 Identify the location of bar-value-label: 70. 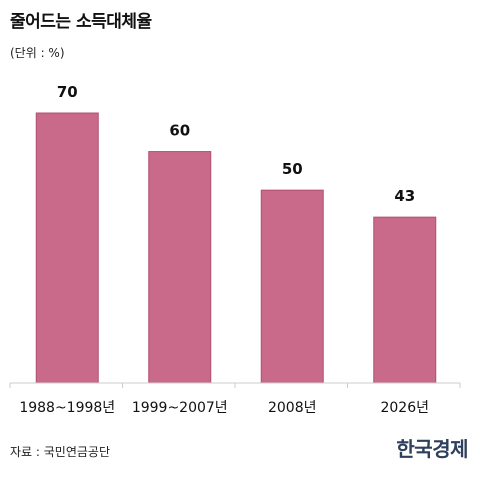
(67, 92).